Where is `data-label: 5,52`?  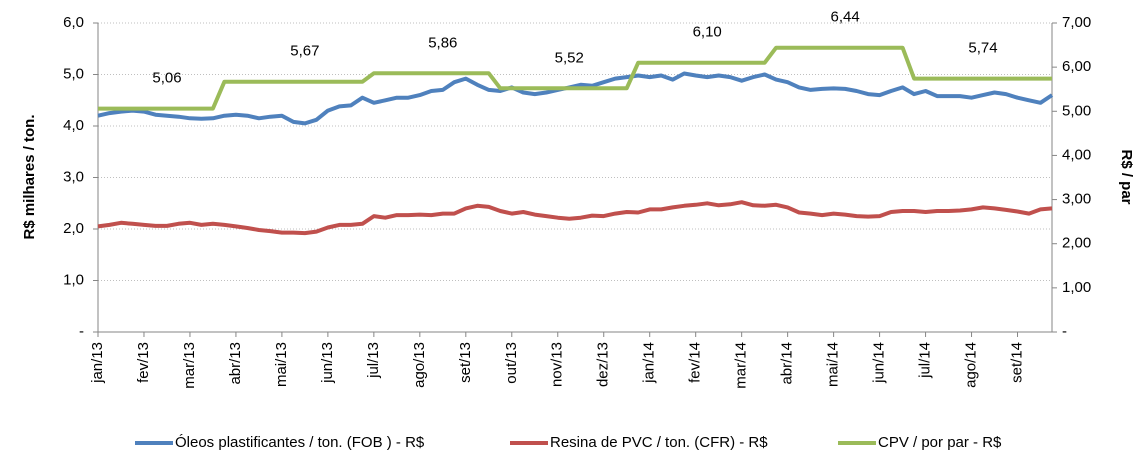 data-label: 5,52 is located at coordinates (569, 57).